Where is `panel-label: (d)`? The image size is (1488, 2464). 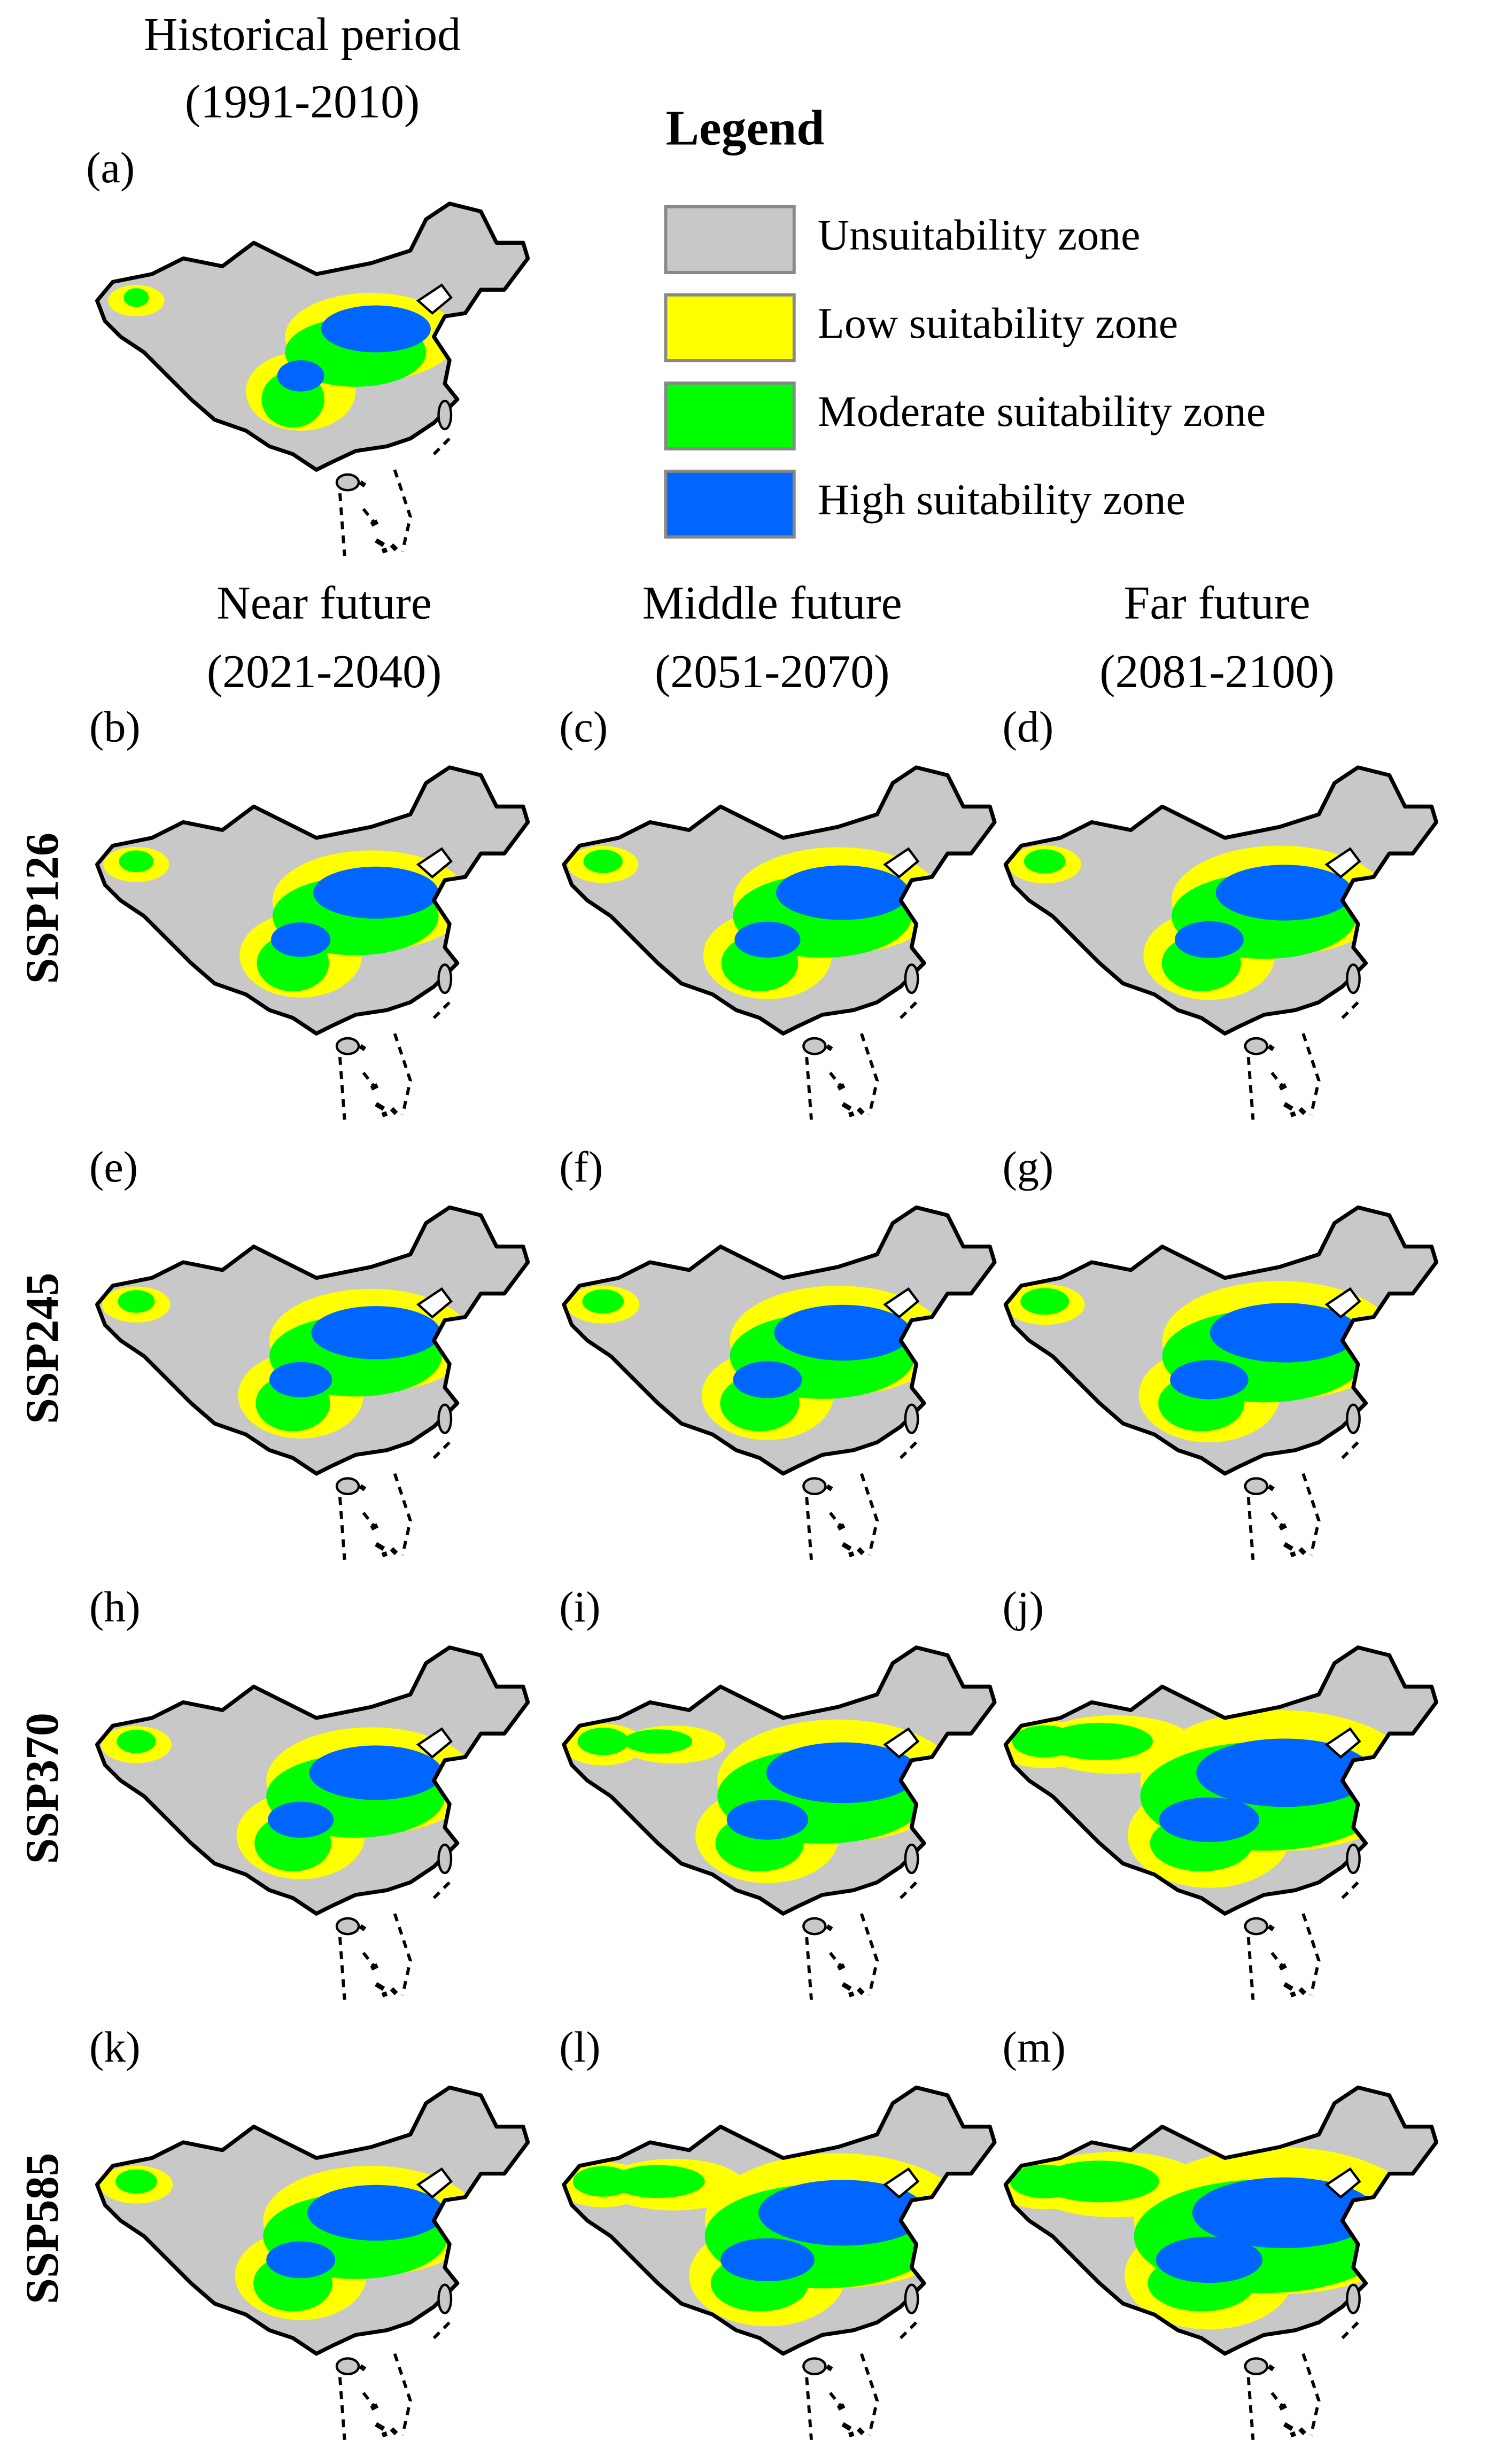
panel-label: (d) is located at coordinates (1028, 727).